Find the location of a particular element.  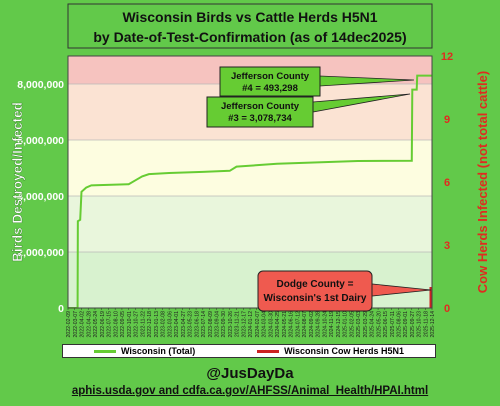

x-tick-label: 2025-09-27 is located at coordinates (413, 324).